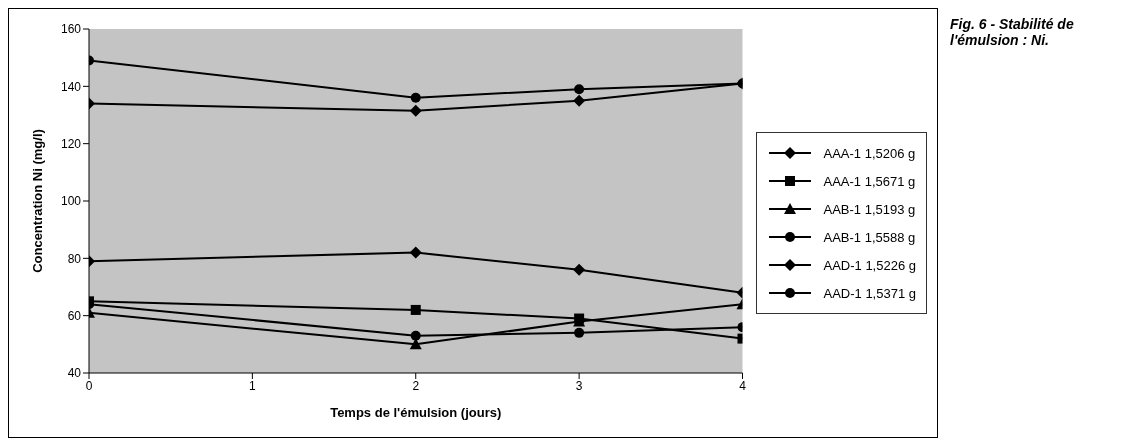  Describe the element at coordinates (416, 412) in the screenshot. I see `x-axis-title: Temps de l'émulsion (jours)` at that location.